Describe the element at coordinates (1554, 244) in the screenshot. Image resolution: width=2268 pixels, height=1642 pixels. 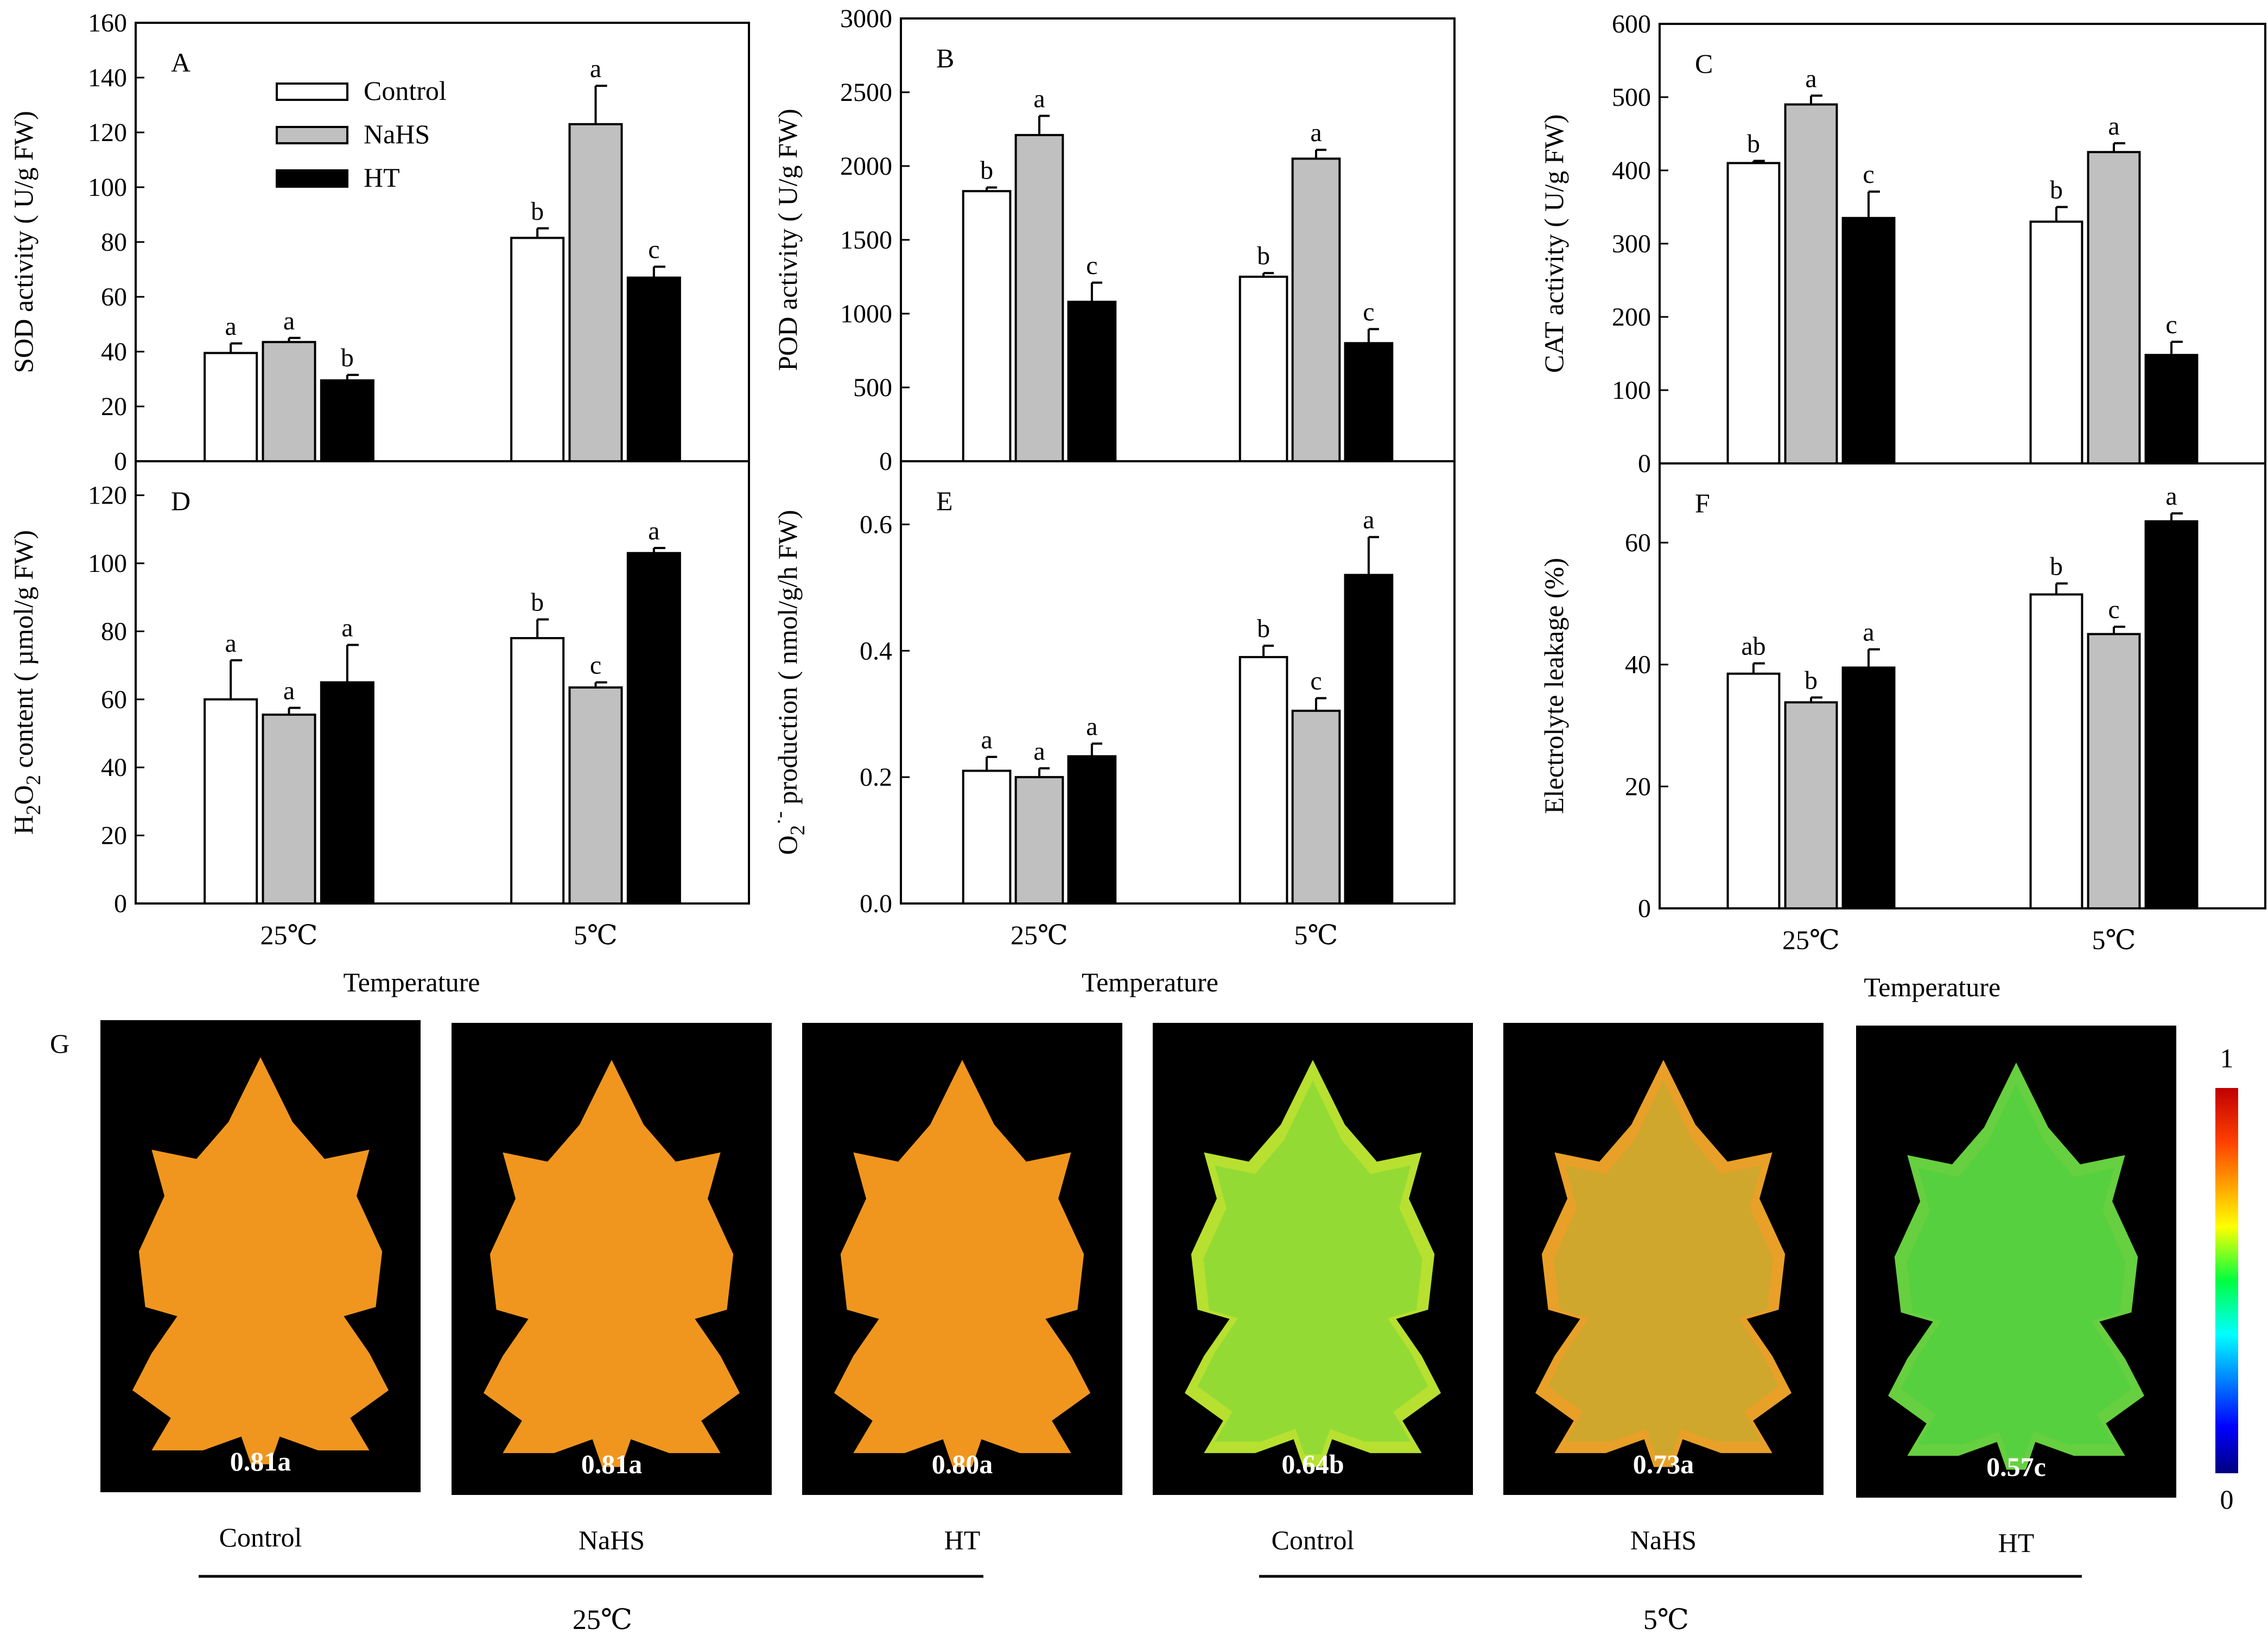
I see `y-axis-label: CAT activity ( U/g FW)` at that location.